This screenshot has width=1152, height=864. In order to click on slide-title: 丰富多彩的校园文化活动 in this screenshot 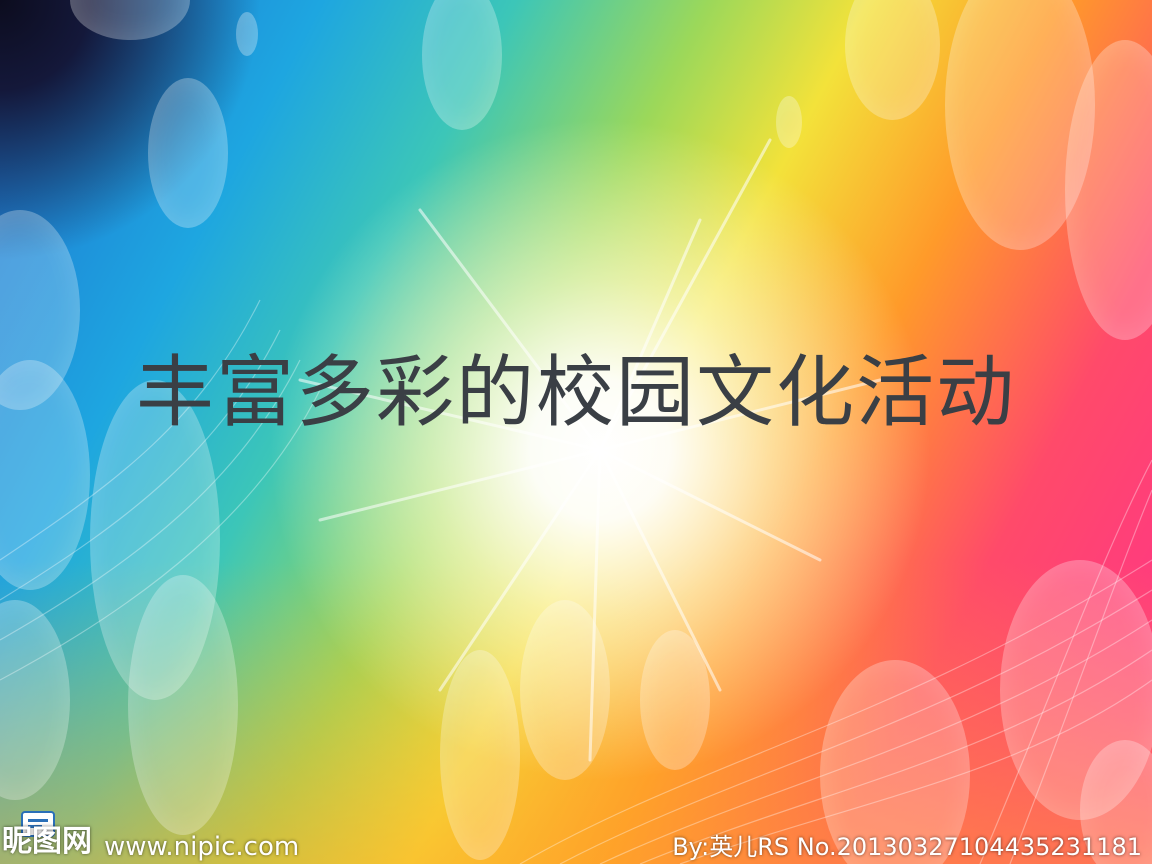, I will do `click(575, 393)`.